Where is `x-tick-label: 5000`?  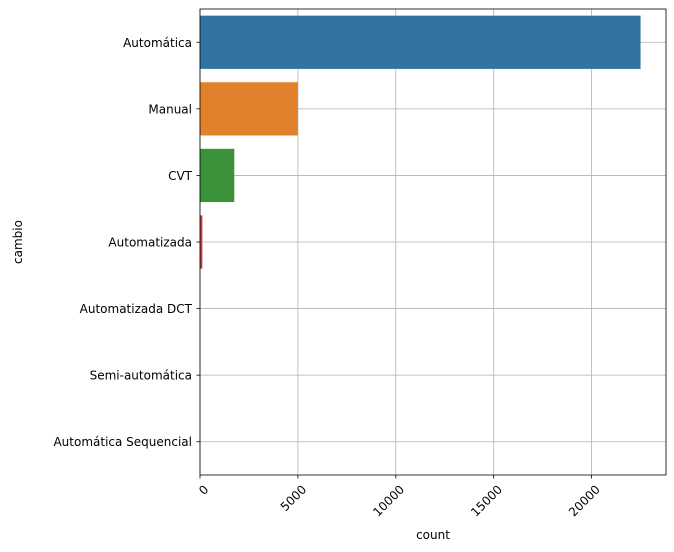
x-tick-label: 5000 is located at coordinates (293, 497).